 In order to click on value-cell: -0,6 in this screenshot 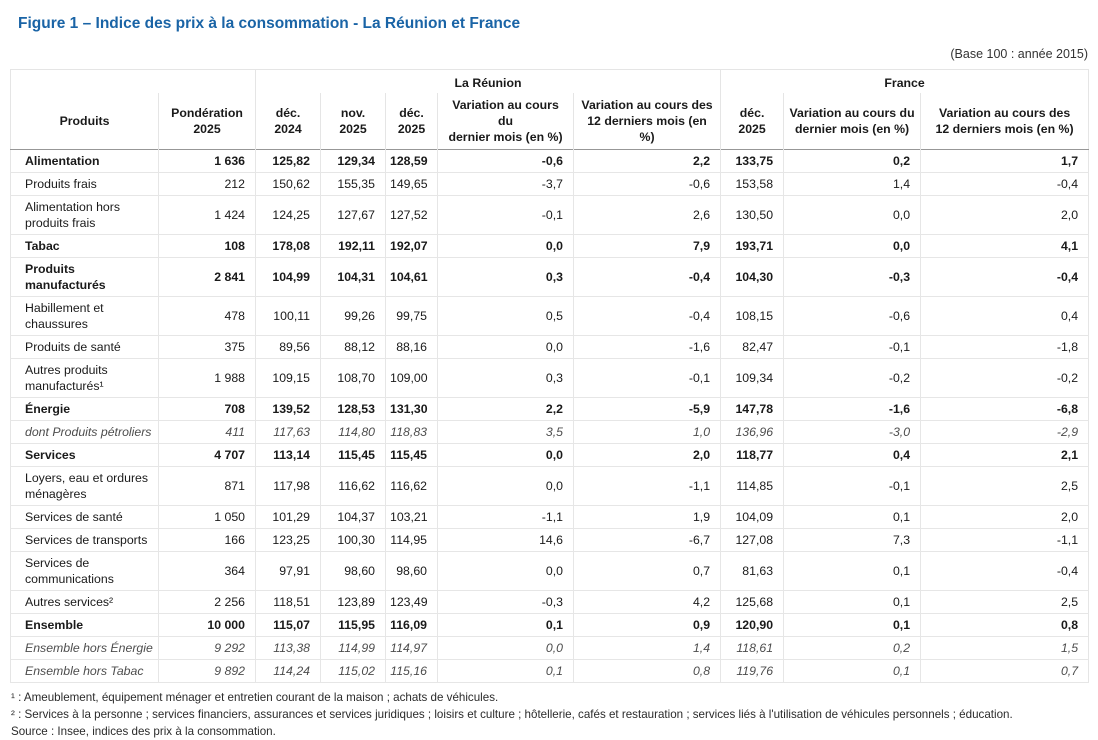, I will do `click(852, 316)`.